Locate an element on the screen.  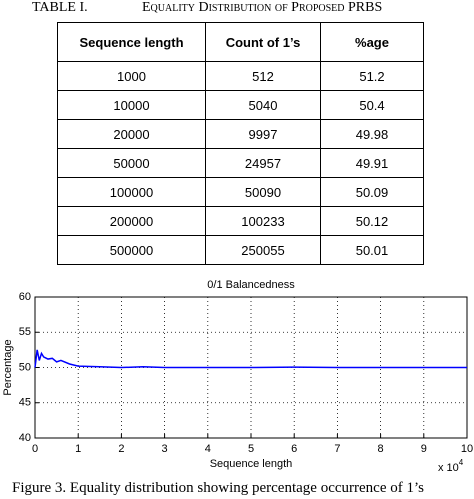
y-tick-label: 55 is located at coordinates (25, 332).